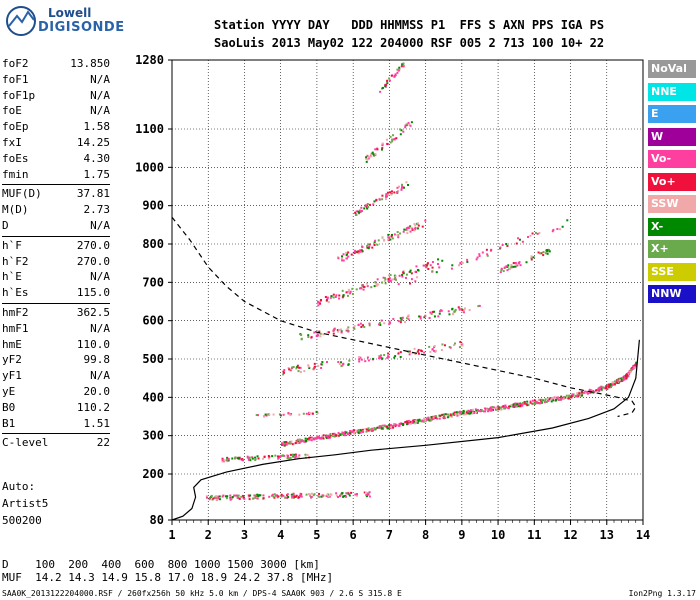  Describe the element at coordinates (662, 593) in the screenshot. I see `software-version: Ion2Png 1.3.17` at that location.